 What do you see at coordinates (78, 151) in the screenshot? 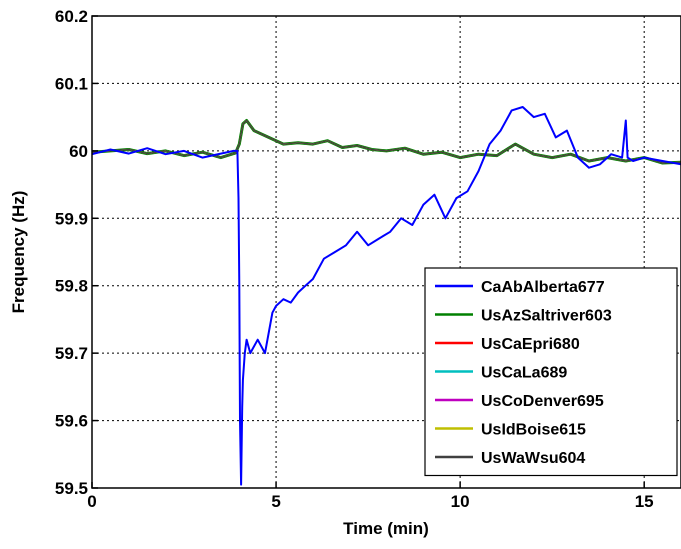
I see `y-tick-label: 60` at bounding box center [78, 151].